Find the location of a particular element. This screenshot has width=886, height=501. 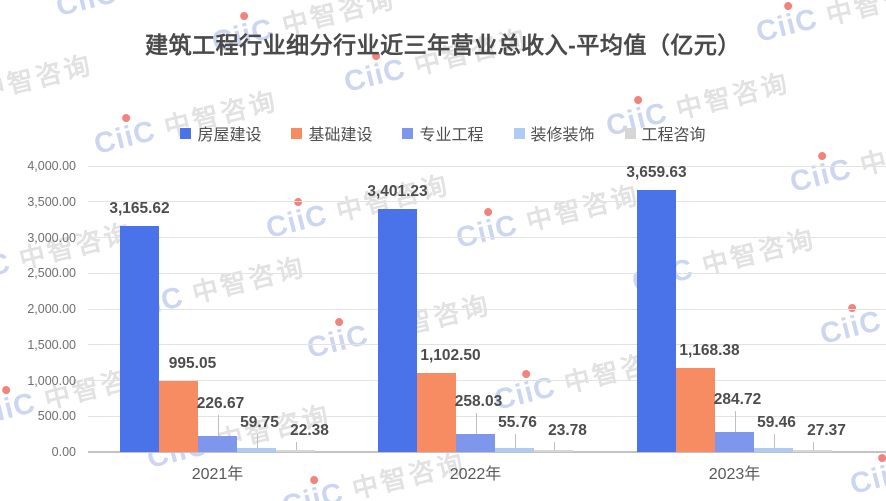

y-axis-tick-label: 1,000.00 is located at coordinates (51, 380).